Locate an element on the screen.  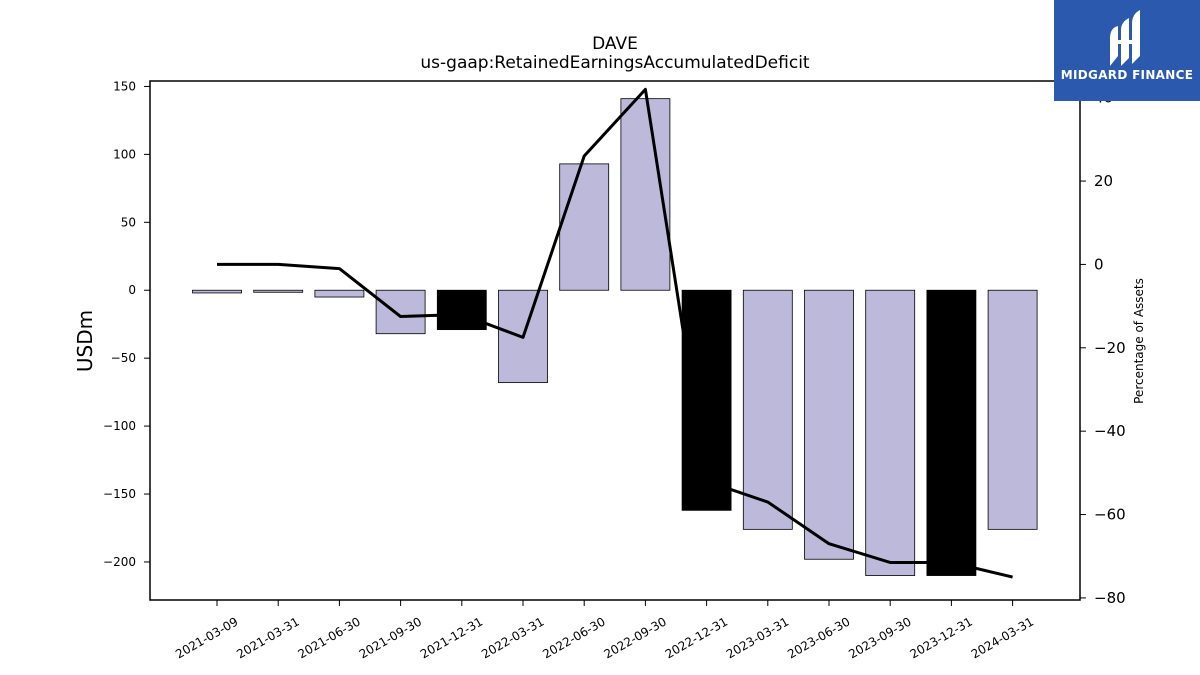
x-tick-label: 2021-03-09 is located at coordinates (206, 637).